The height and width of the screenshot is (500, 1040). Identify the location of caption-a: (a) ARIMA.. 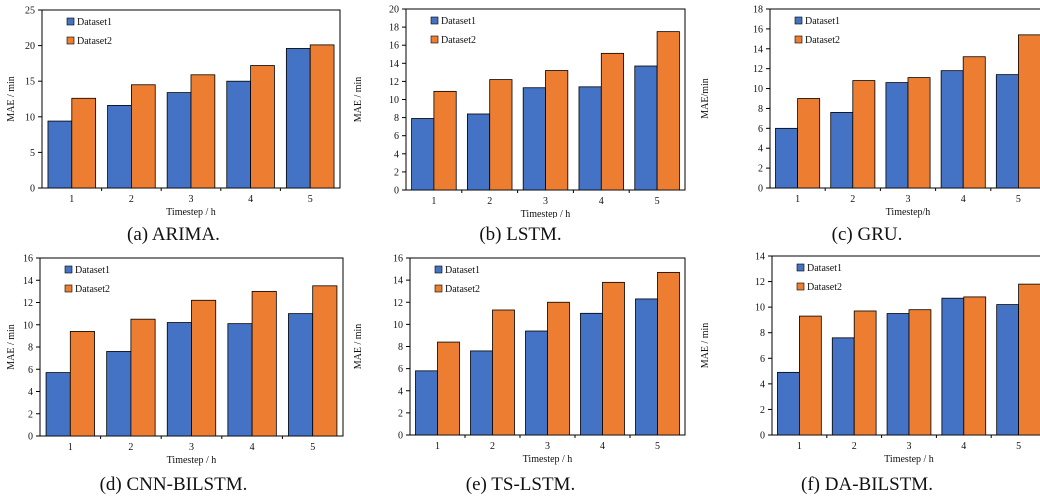
(173, 234).